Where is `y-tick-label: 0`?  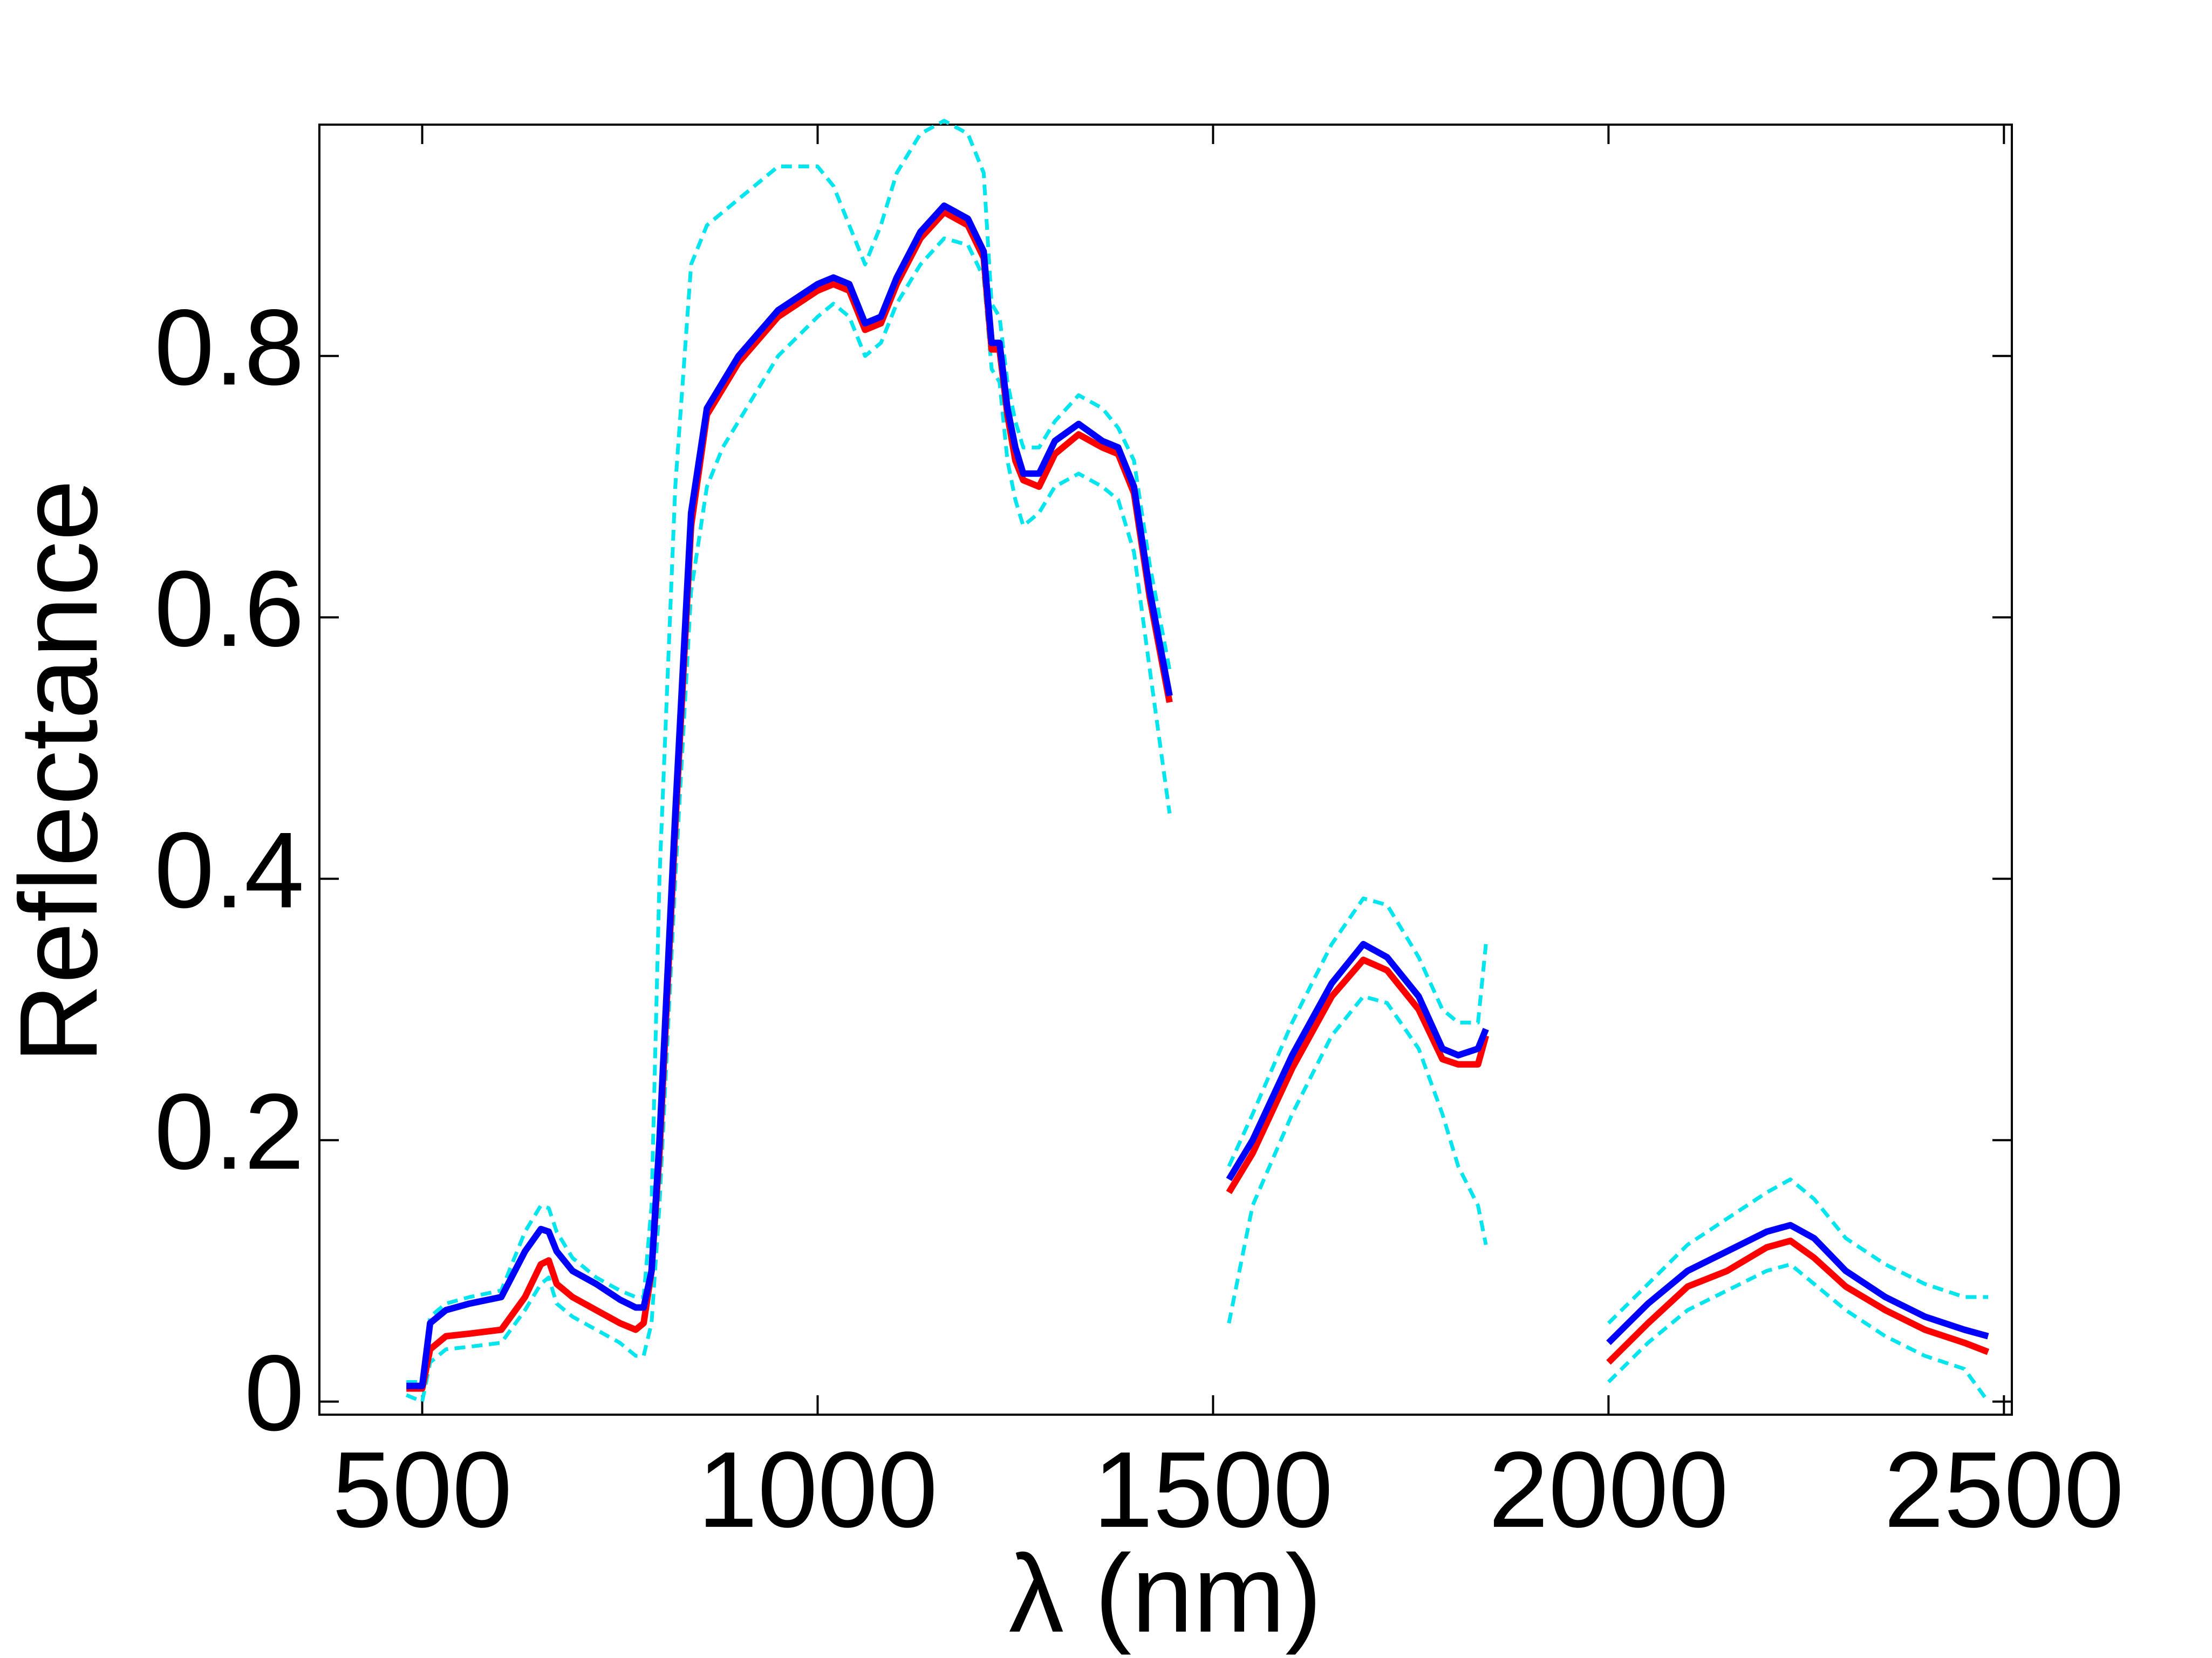
y-tick-label: 0 is located at coordinates (274, 1393).